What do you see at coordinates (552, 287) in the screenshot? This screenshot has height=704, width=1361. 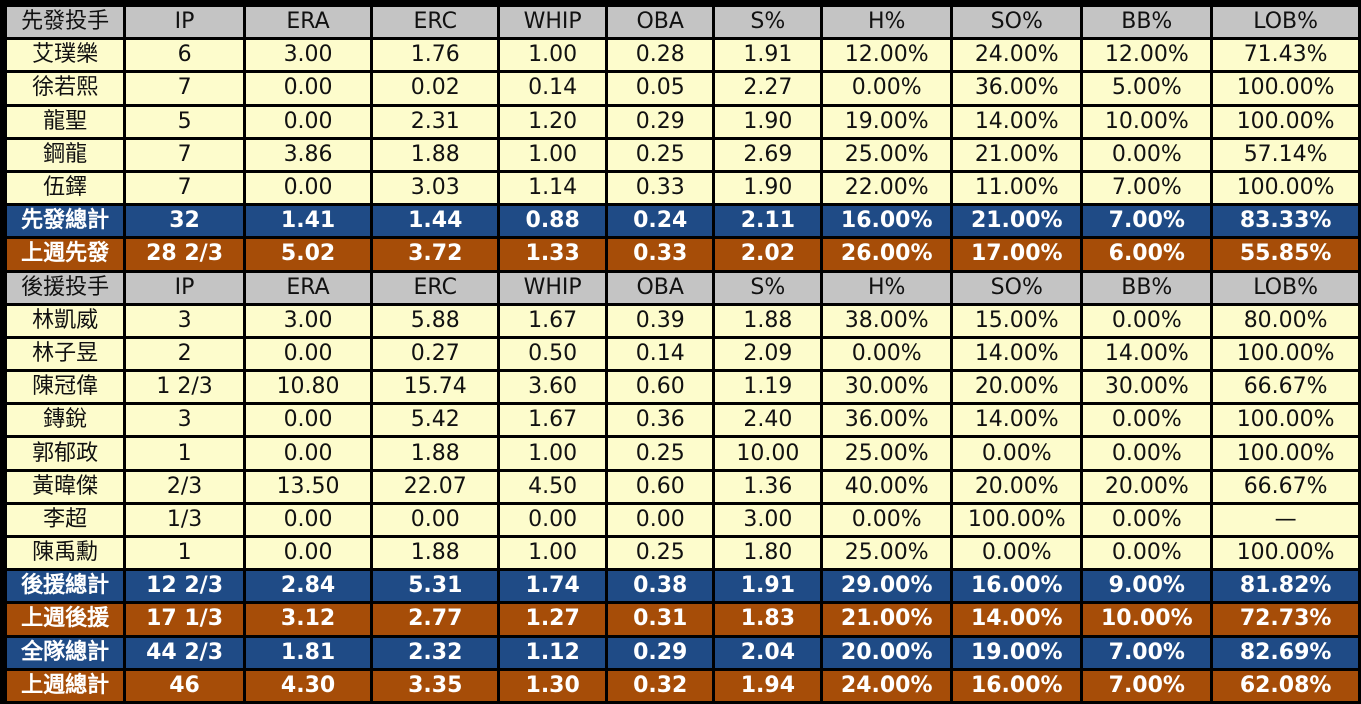 I see `stat-cell: WHIP` at bounding box center [552, 287].